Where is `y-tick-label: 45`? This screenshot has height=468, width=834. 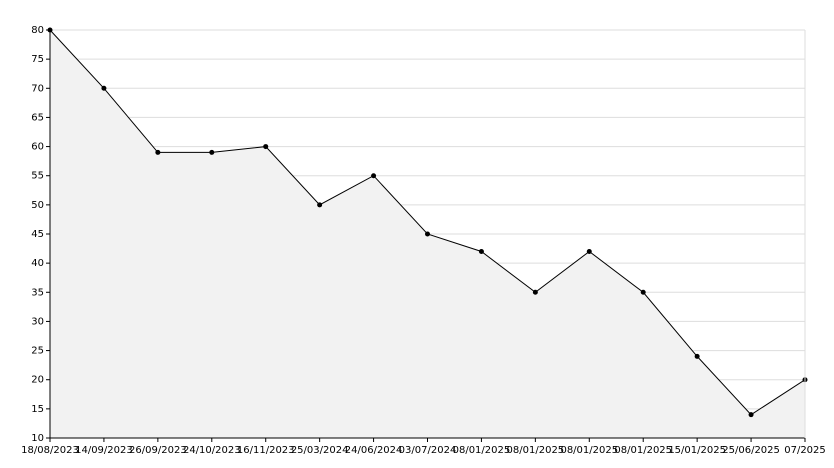
y-tick-label: 45 is located at coordinates (37, 234).